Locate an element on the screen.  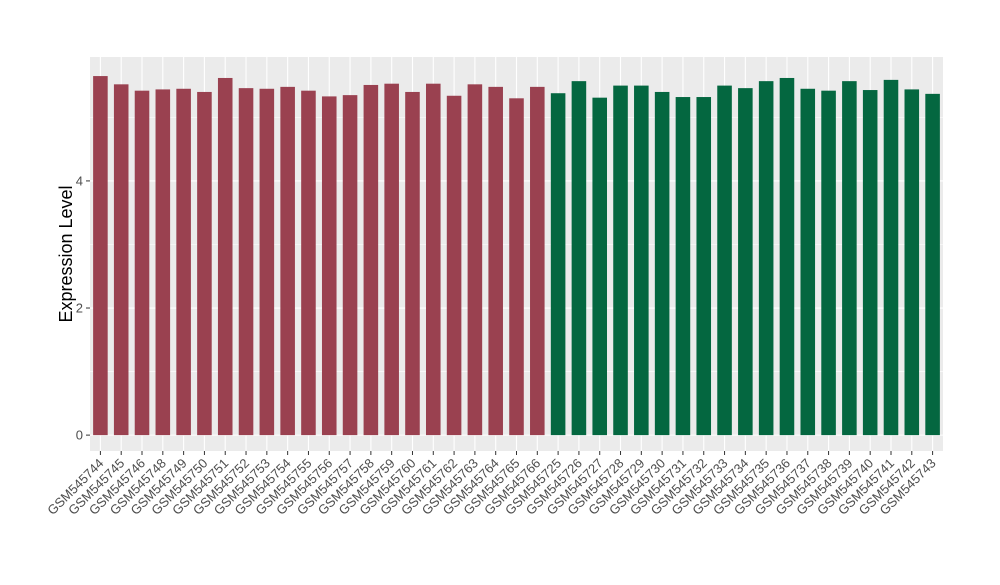
y-tick-label: 2 is located at coordinates (79, 308).